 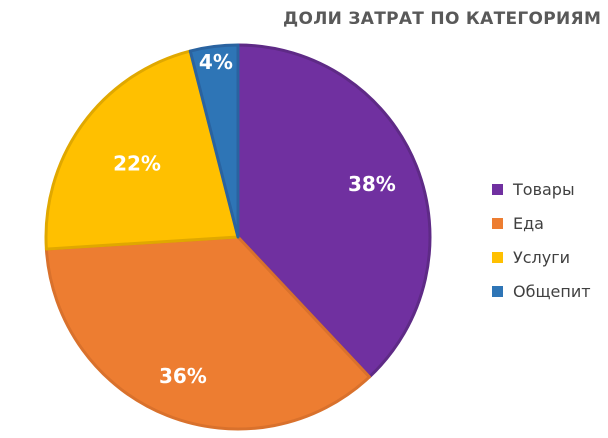 I want to click on legend-label: Общепит, so click(x=552, y=291).